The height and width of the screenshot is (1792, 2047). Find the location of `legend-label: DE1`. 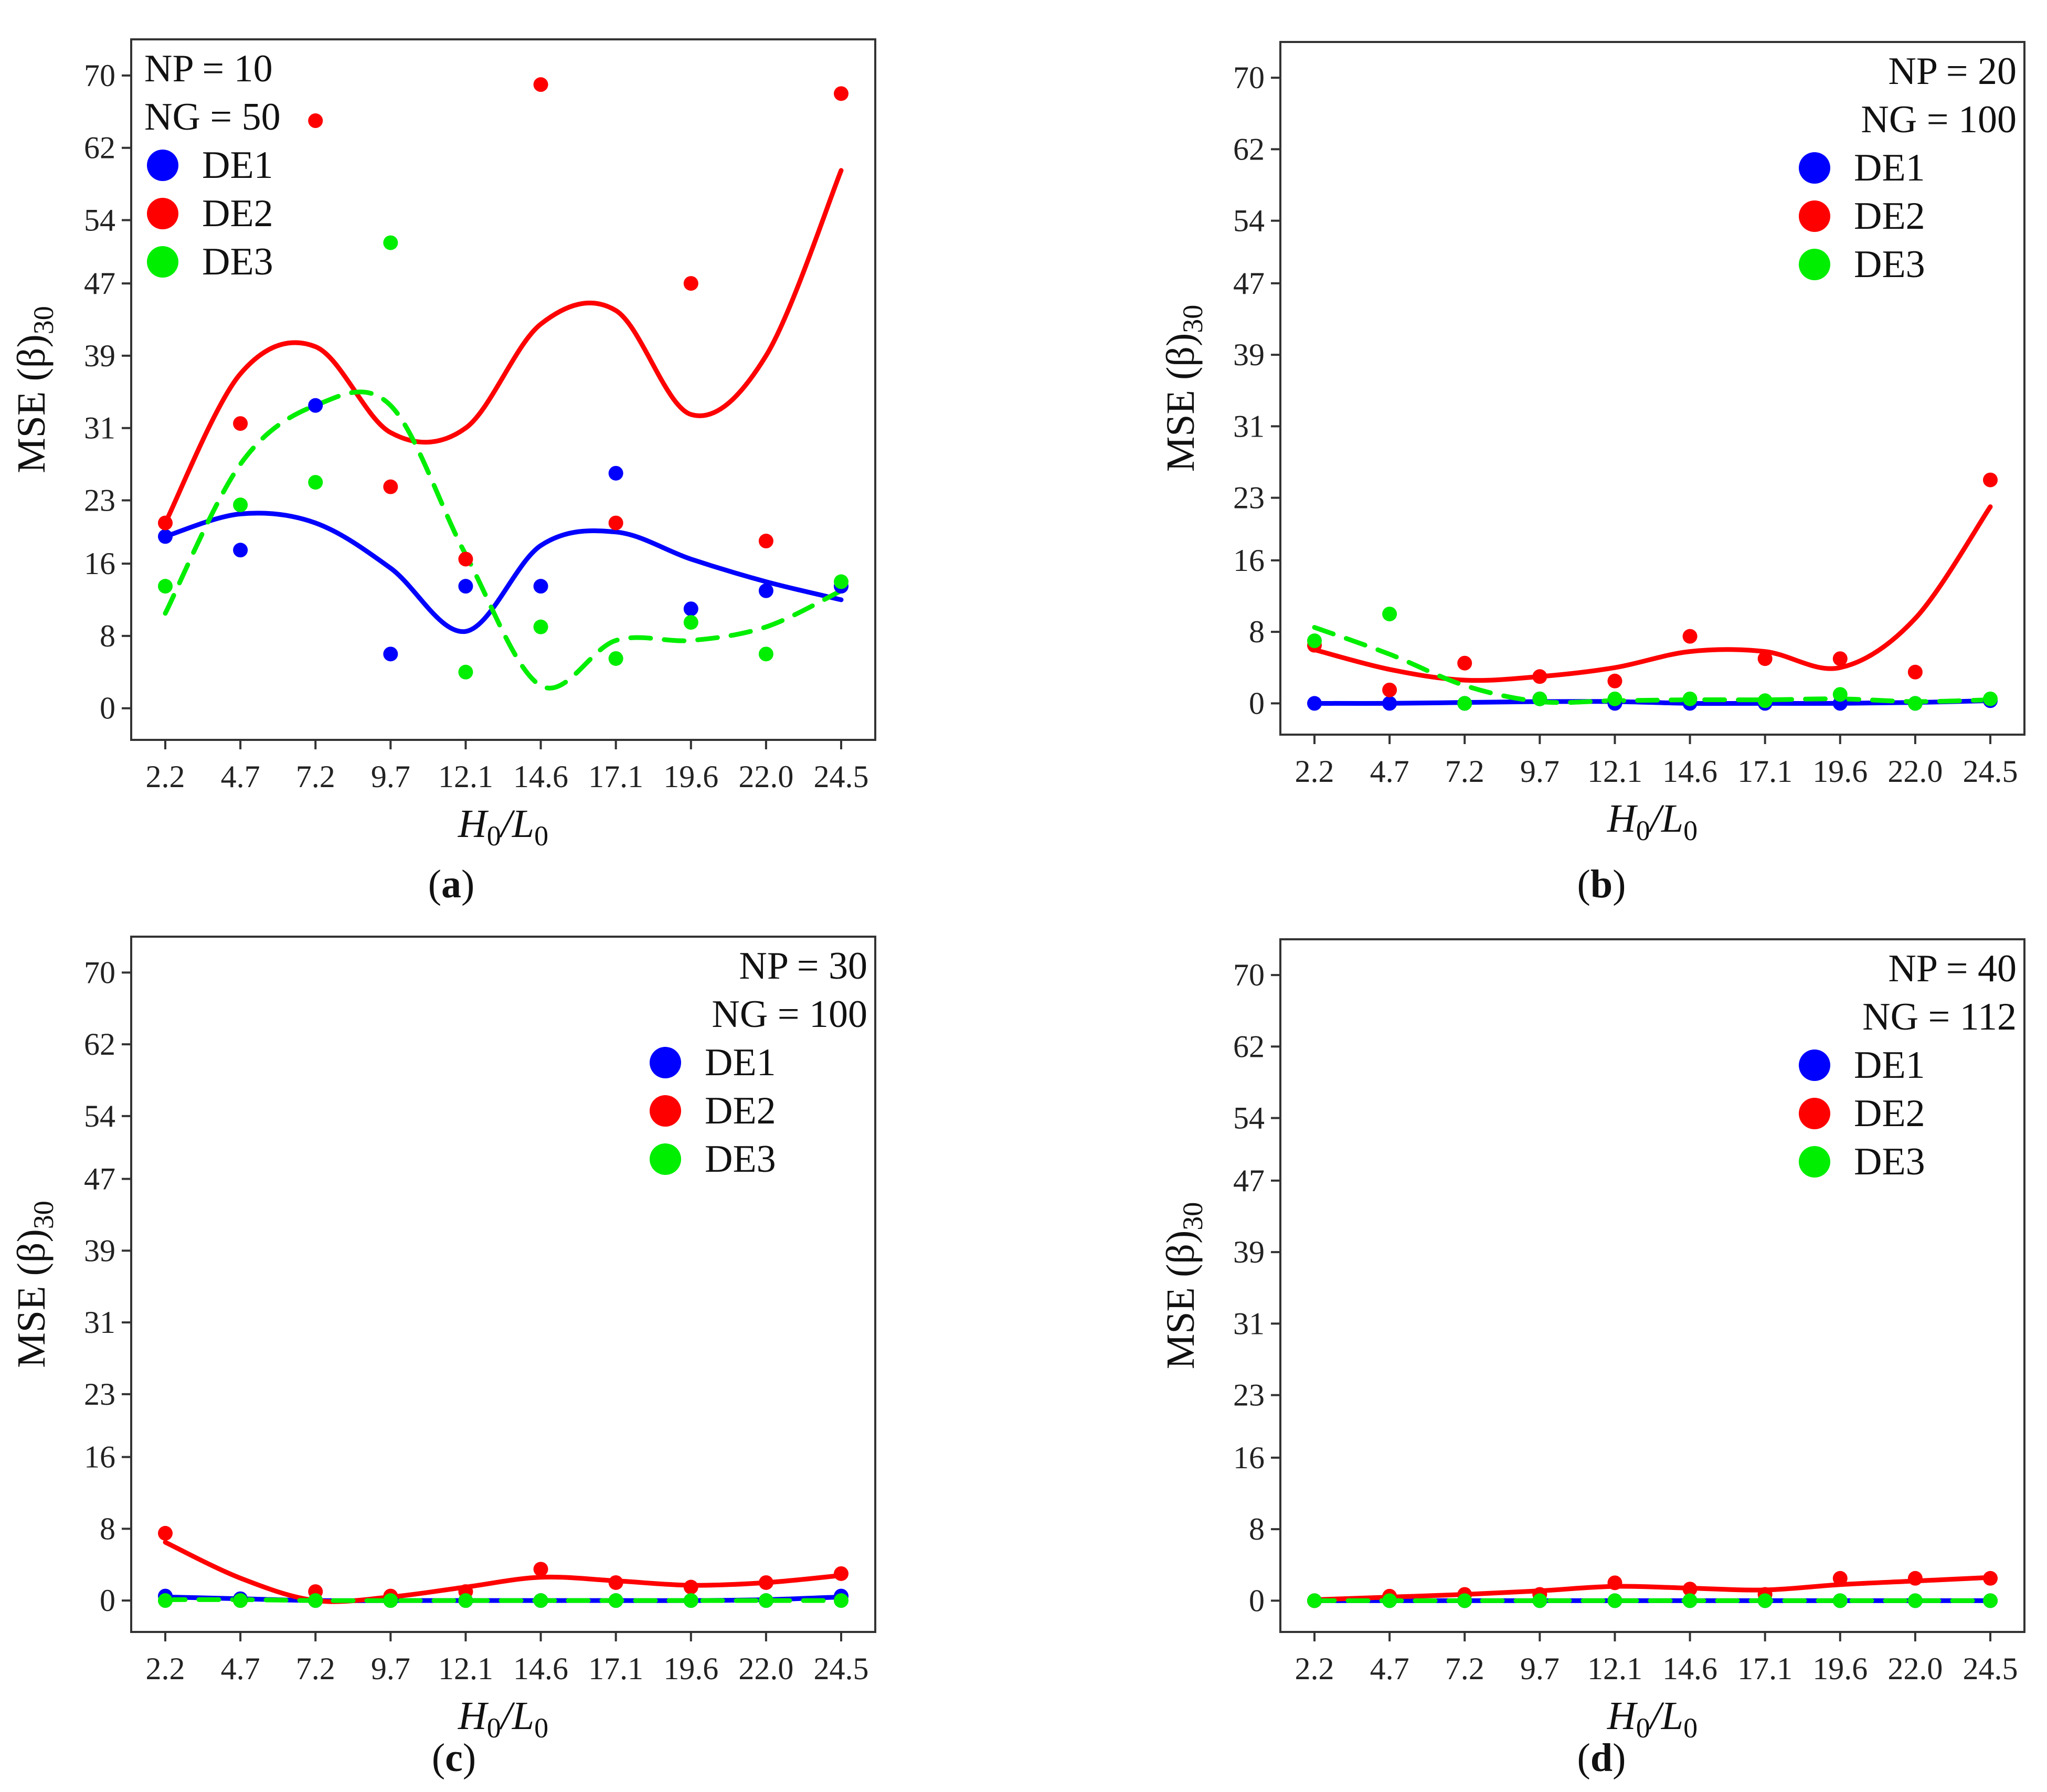

legend-label: DE1 is located at coordinates (1889, 167).